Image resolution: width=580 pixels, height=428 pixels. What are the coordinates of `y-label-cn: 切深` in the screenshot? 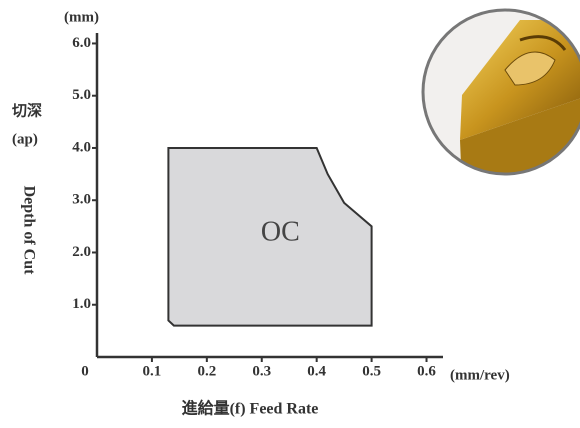 It's located at (27, 110).